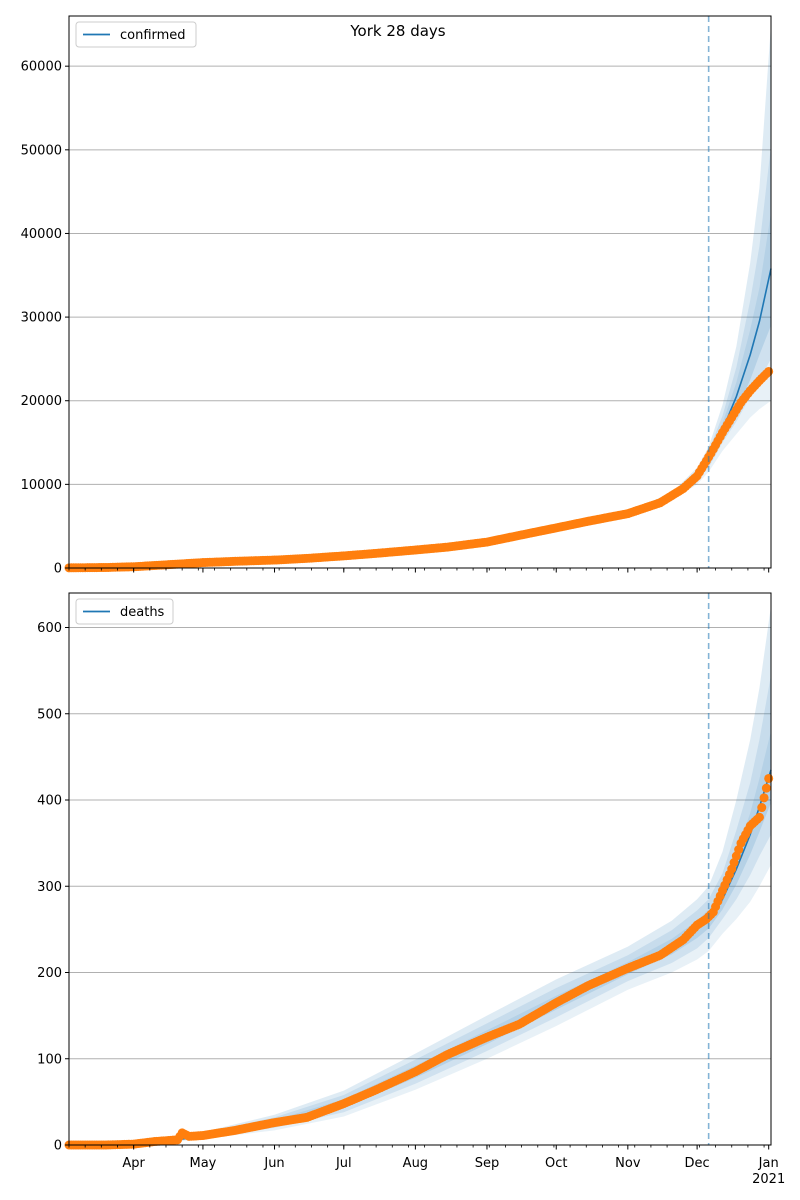  What do you see at coordinates (41, 318) in the screenshot?
I see `y-tick-label: 30000` at bounding box center [41, 318].